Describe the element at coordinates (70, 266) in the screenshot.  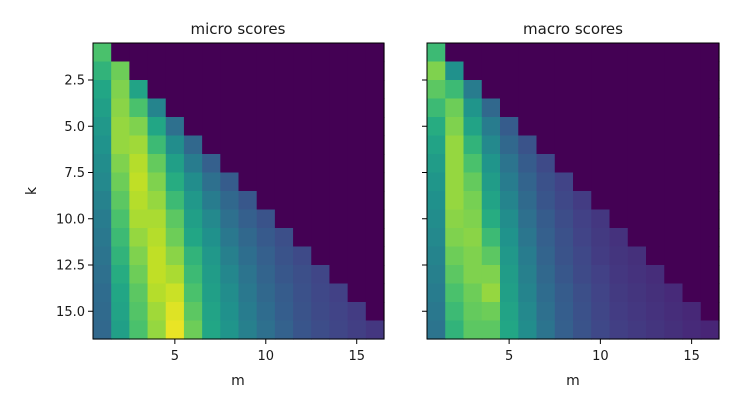
I see `micro-scores-y-tick-label: 12.5` at that location.